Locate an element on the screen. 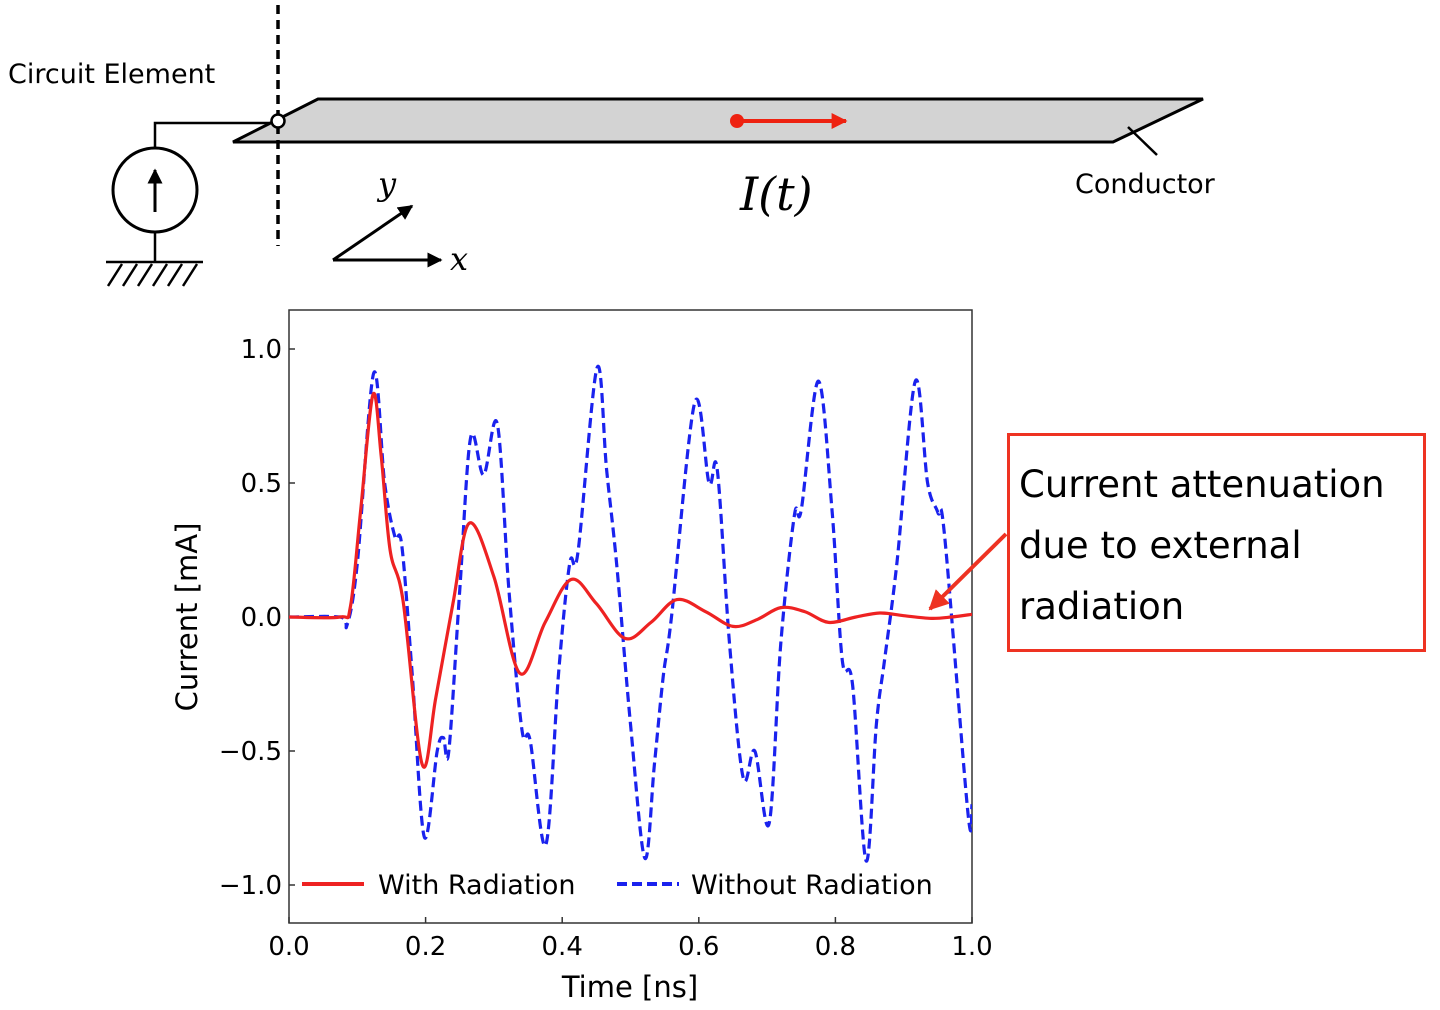 This screenshot has width=1440, height=1010. y-axis-label: y is located at coordinates (386, 184).